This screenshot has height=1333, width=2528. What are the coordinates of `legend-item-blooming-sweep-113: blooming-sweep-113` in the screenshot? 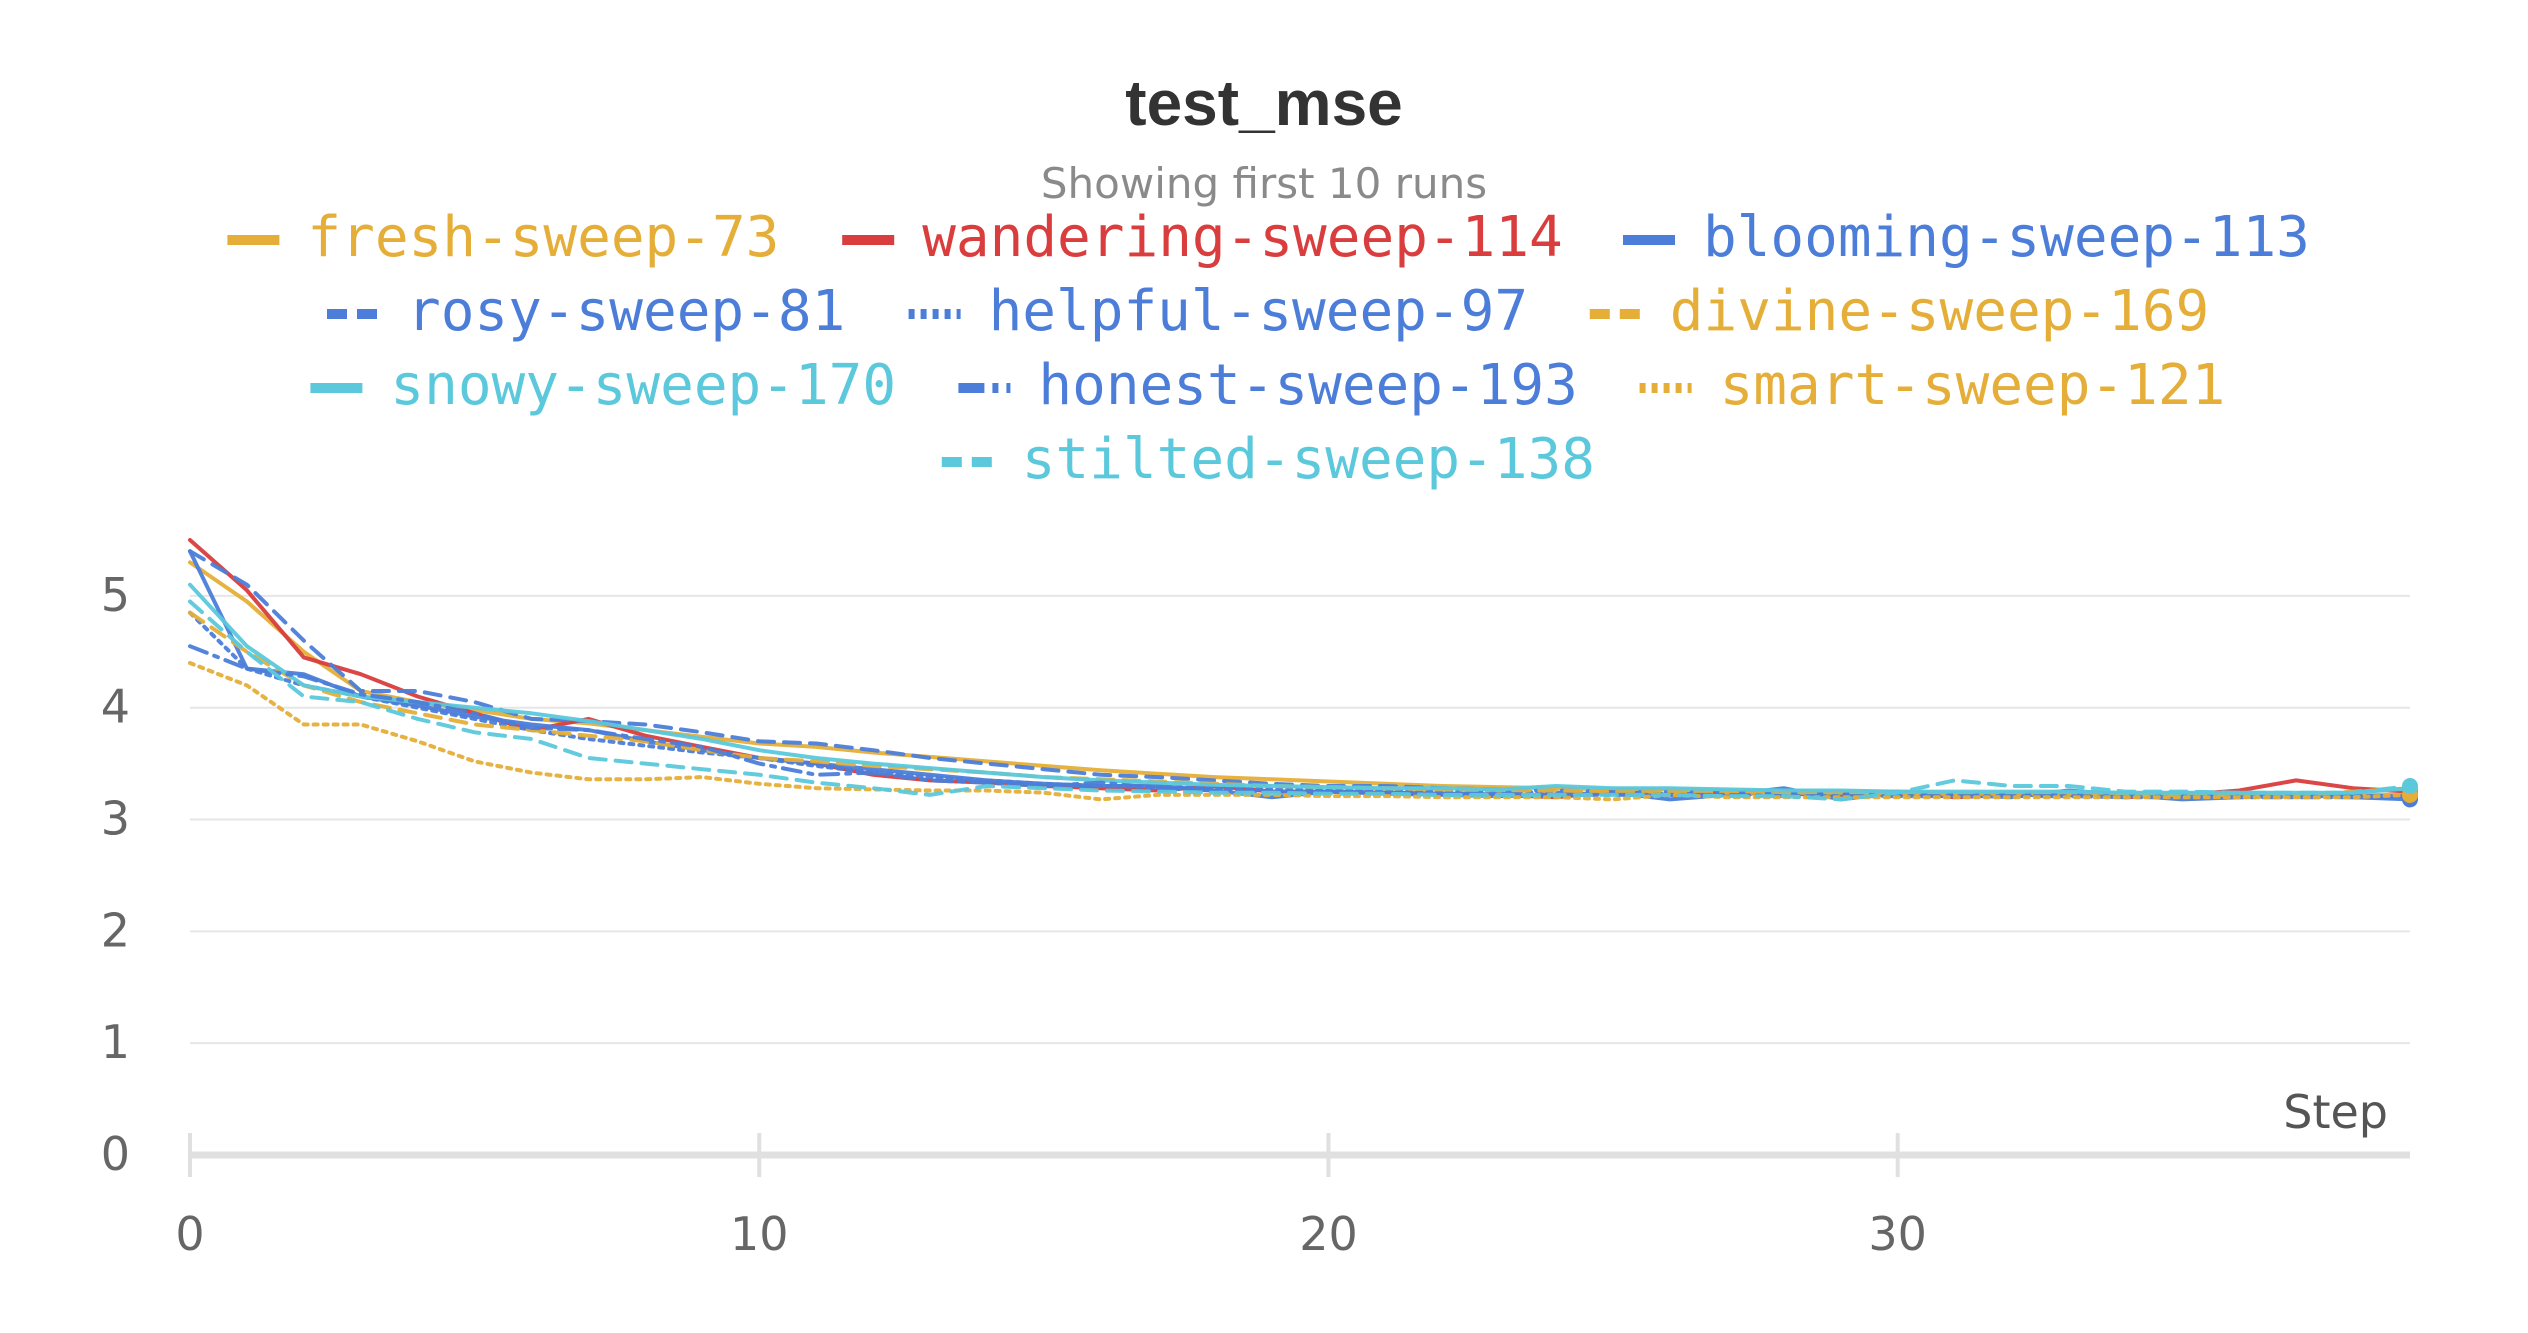 It's located at (1966, 237).